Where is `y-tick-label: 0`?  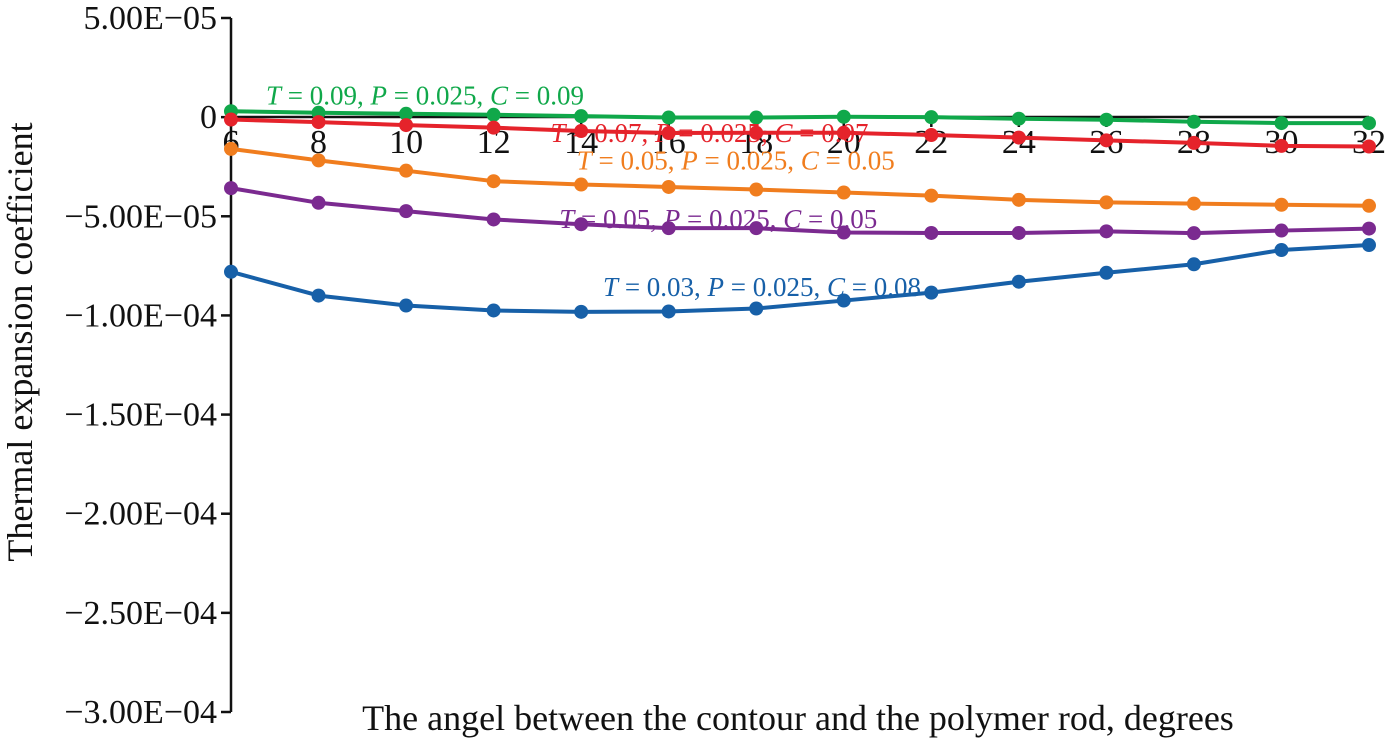 y-tick-label: 0 is located at coordinates (208, 117).